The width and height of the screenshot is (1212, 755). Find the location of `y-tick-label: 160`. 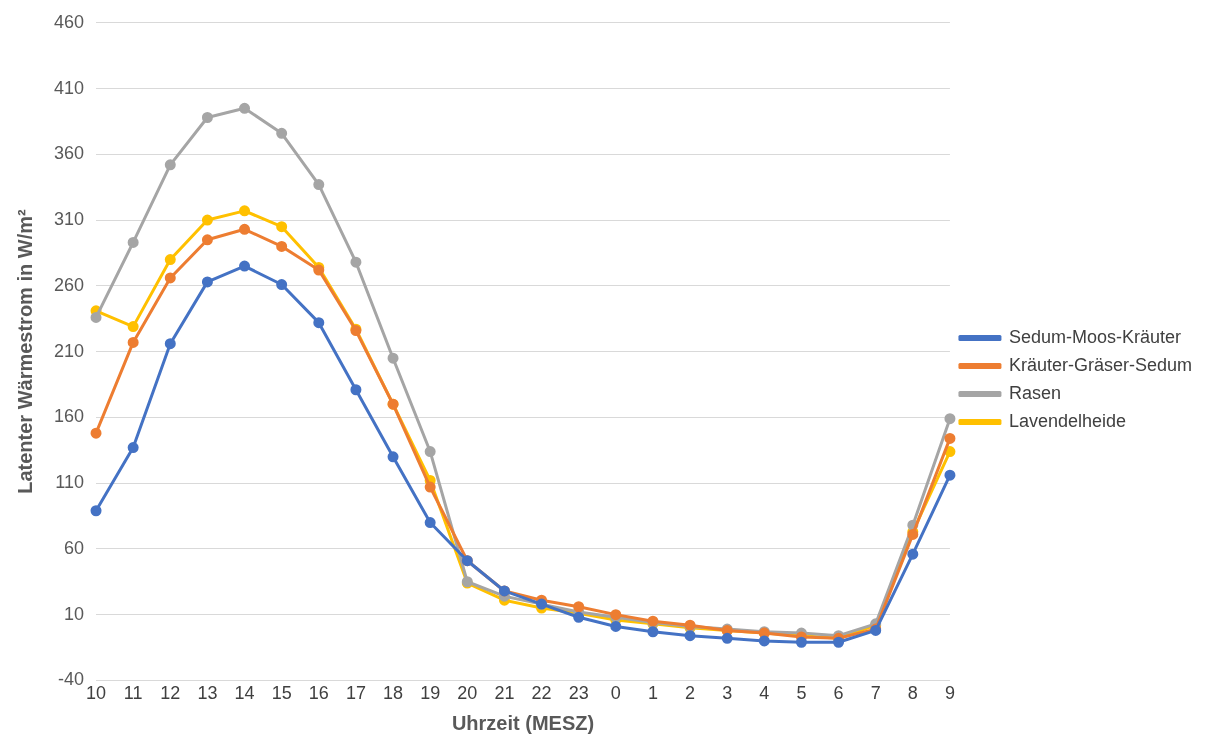

y-tick-label: 160 is located at coordinates (69, 416).